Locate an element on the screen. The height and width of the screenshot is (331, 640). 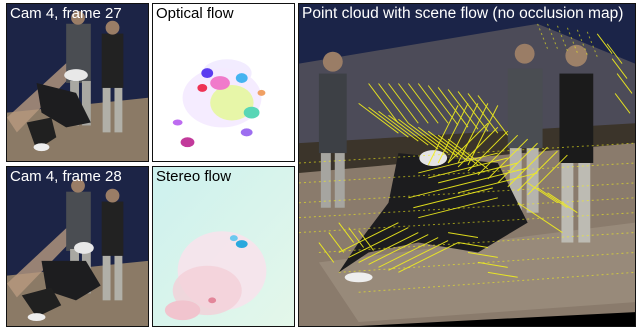
optical-flow-panel: Optical flow is located at coordinates (223, 82).